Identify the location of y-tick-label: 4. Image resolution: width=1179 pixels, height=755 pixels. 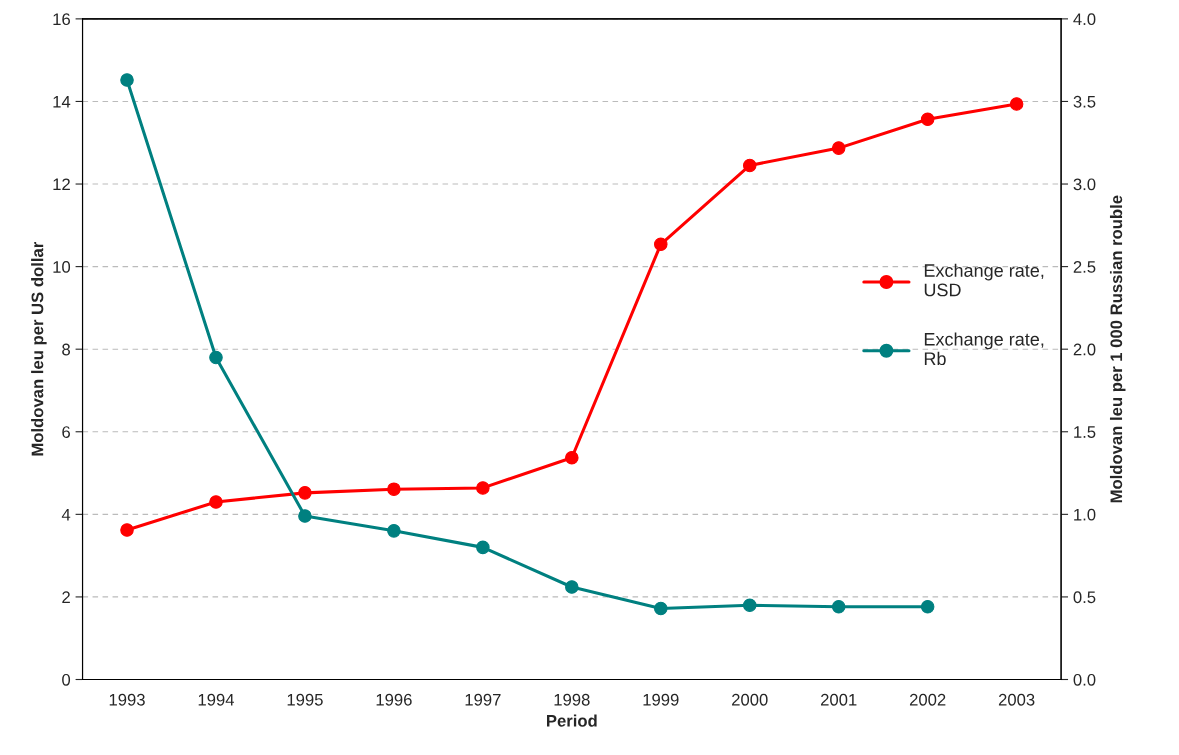
(66, 514).